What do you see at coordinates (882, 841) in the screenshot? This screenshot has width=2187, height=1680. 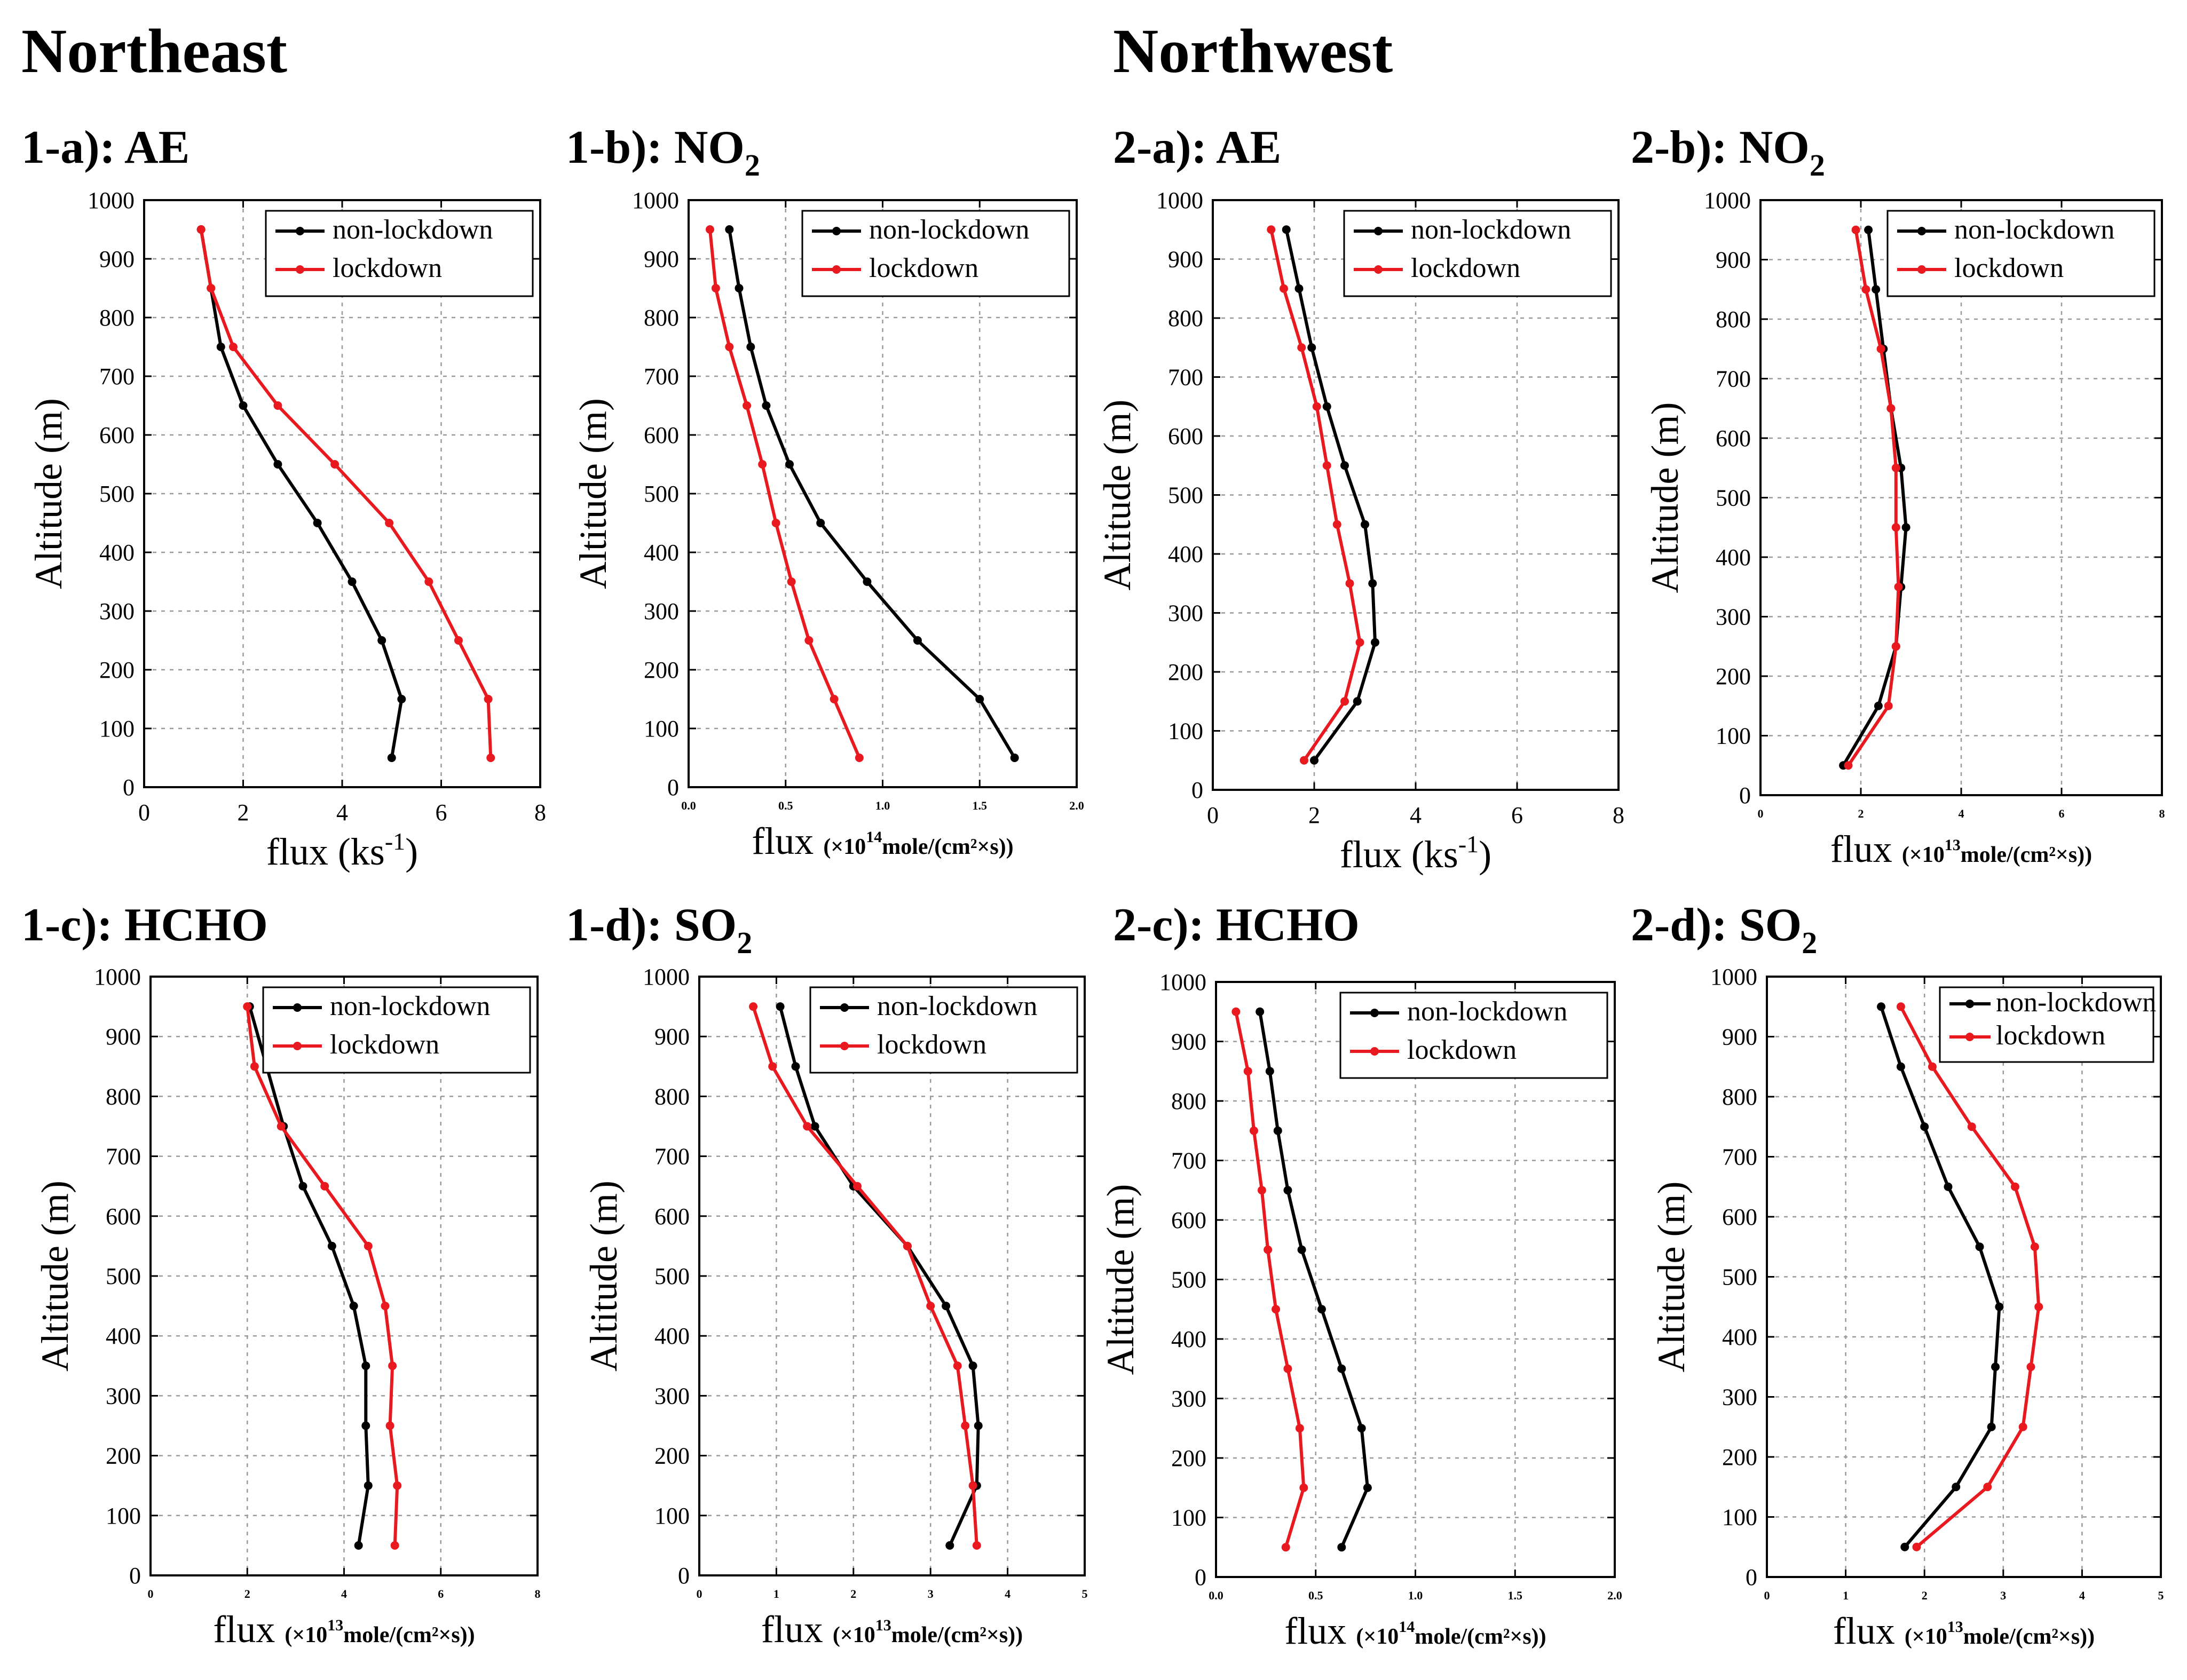 I see `x-axis-label: flux (×1014mole/(cm²×s))` at bounding box center [882, 841].